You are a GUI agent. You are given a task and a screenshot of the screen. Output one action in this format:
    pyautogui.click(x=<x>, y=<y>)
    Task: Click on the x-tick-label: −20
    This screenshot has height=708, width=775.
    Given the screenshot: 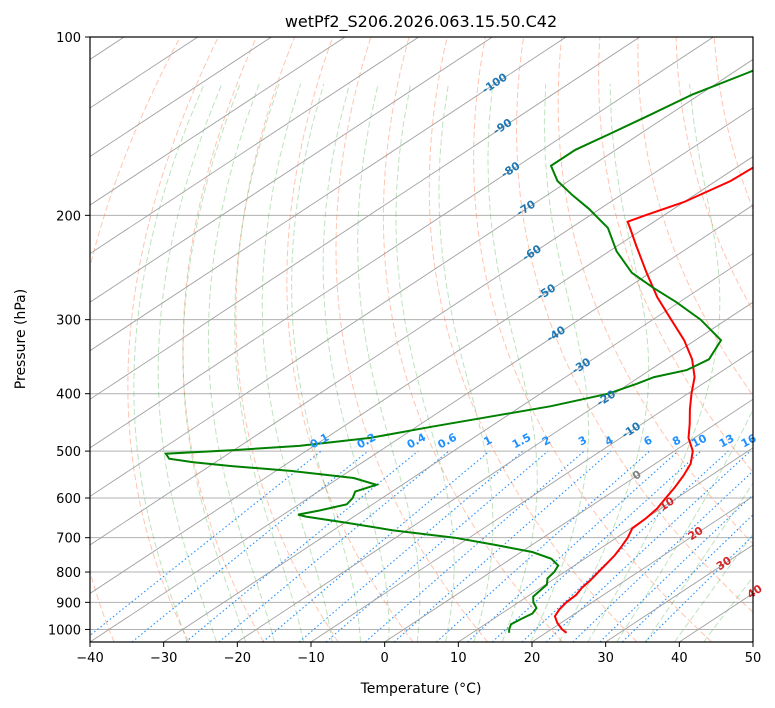 What is the action you would take?
    pyautogui.click(x=237, y=658)
    